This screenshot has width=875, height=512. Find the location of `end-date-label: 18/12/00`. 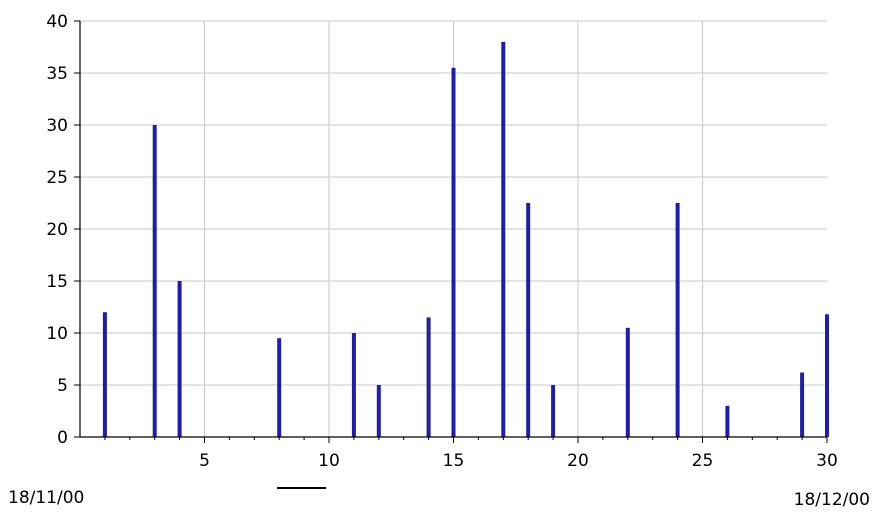

end-date-label: 18/12/00 is located at coordinates (832, 500).